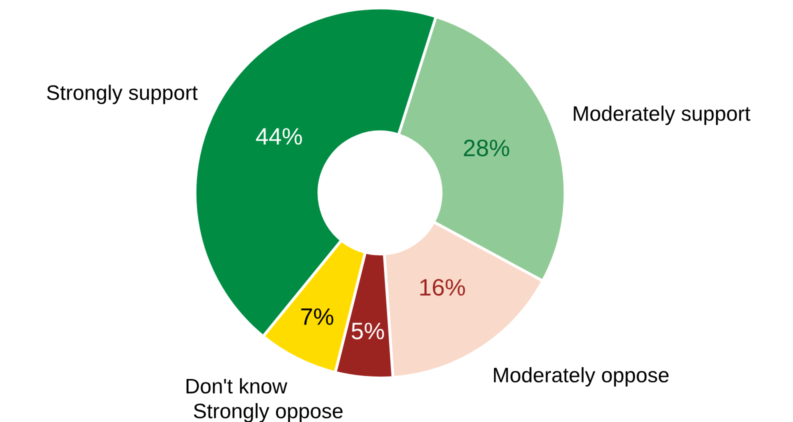  I want to click on data-label: 5%, so click(368, 331).